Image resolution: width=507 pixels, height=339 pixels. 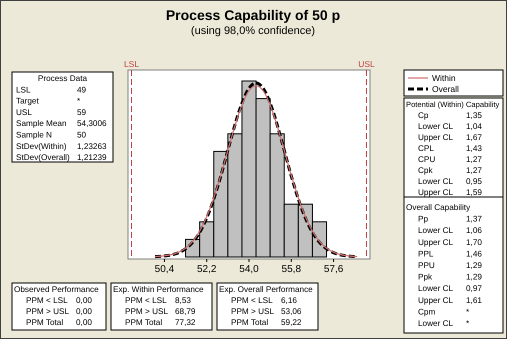 I want to click on text: Cp 1,35, so click(x=450, y=115).